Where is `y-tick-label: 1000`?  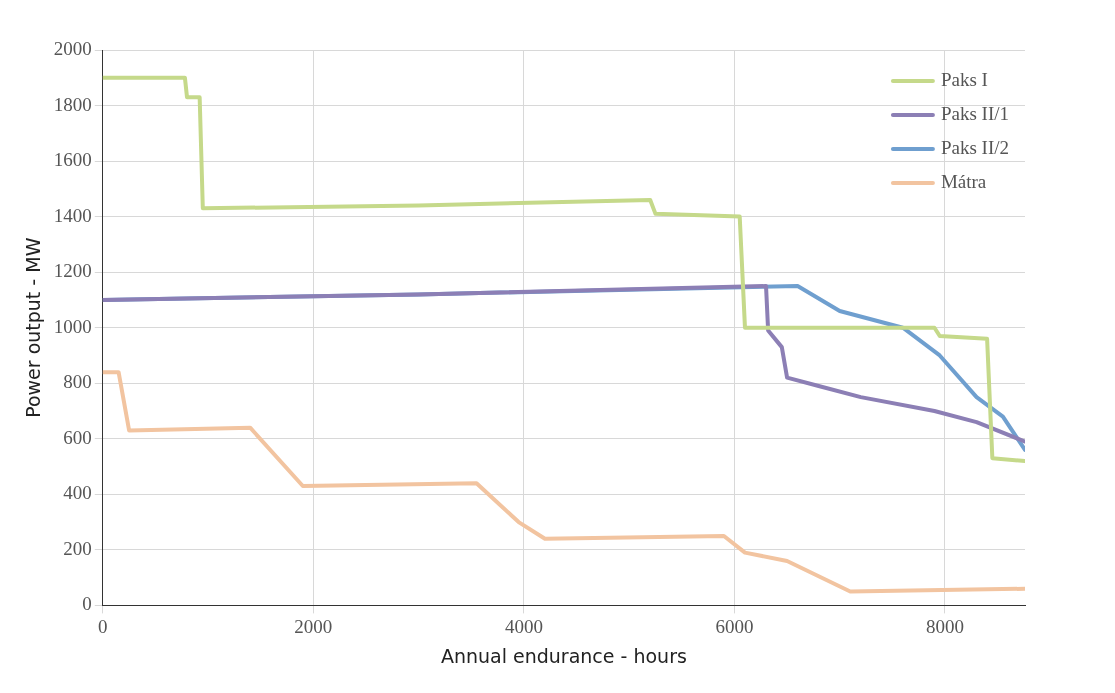
y-tick-label: 1000 is located at coordinates (72, 326).